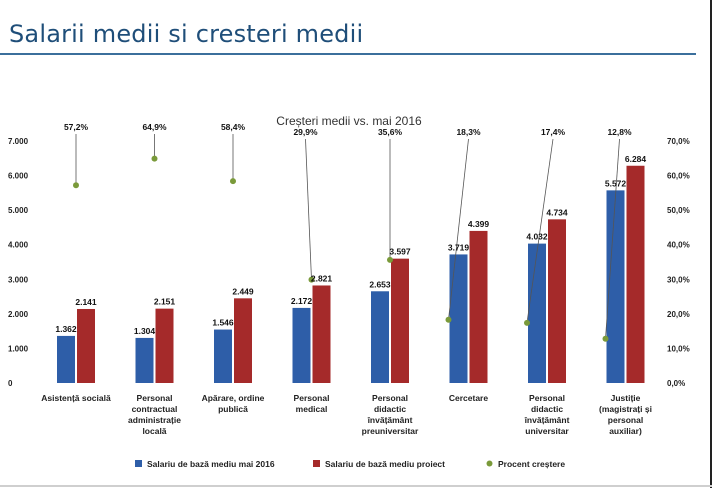 This screenshot has height=488, width=714. I want to click on legend-label: Salariu de bază mediu proiect, so click(385, 464).